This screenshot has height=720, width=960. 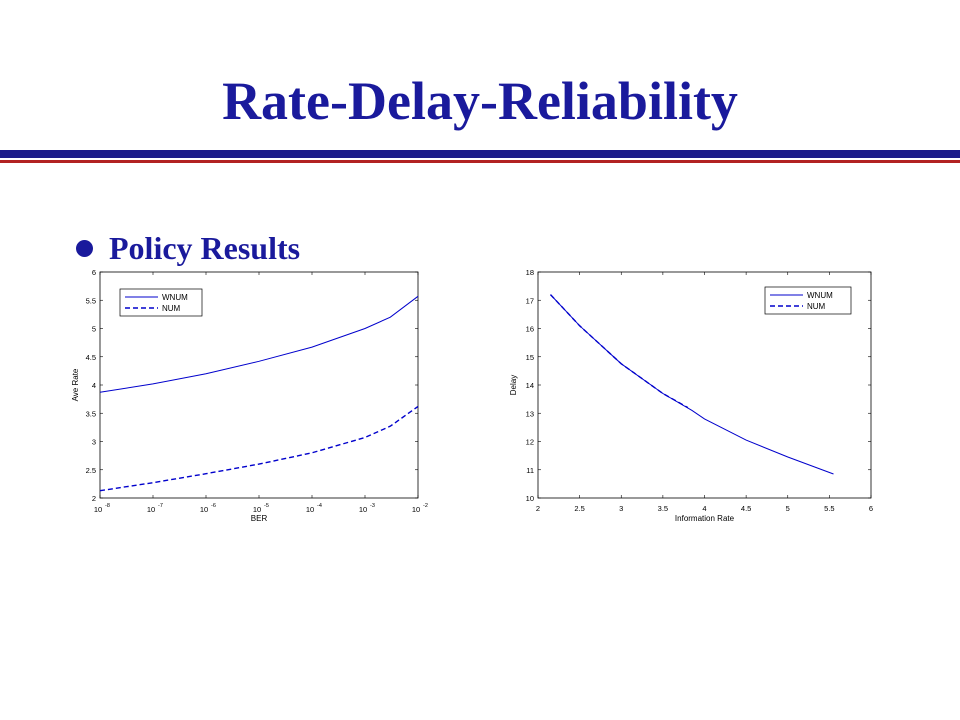 What do you see at coordinates (266, 506) in the screenshot?
I see `x-tick-exponent: -5` at bounding box center [266, 506].